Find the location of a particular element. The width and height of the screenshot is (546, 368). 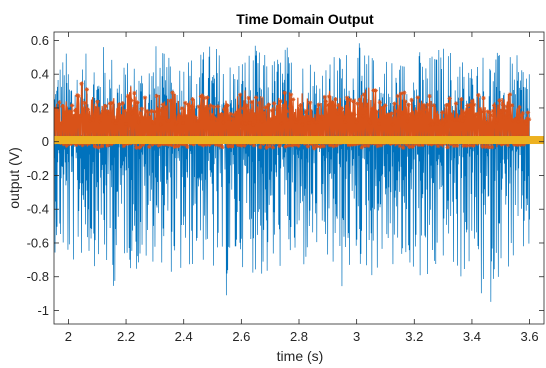

x-tick-label: 3 is located at coordinates (356, 336).